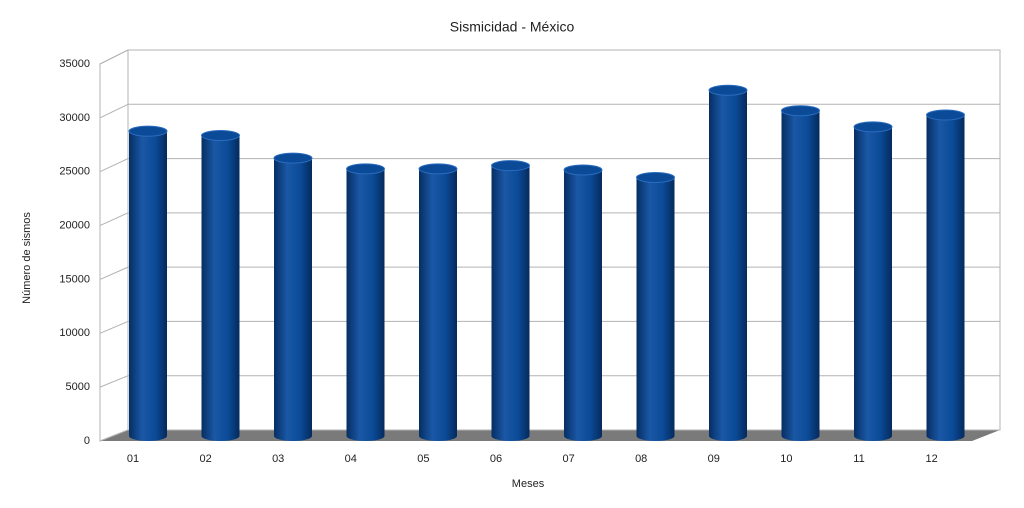 The image size is (1024, 508). I want to click on y-tick-label: 15000, so click(74, 279).